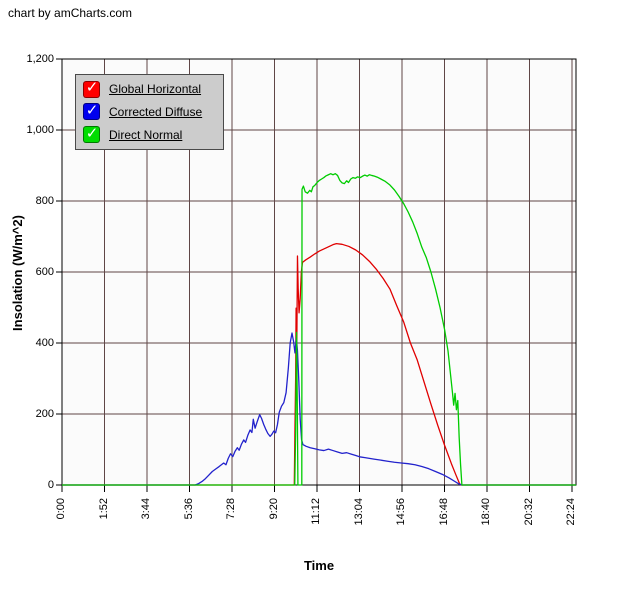 This screenshot has width=636, height=600. I want to click on y-axis-label: 0, so click(50, 485).